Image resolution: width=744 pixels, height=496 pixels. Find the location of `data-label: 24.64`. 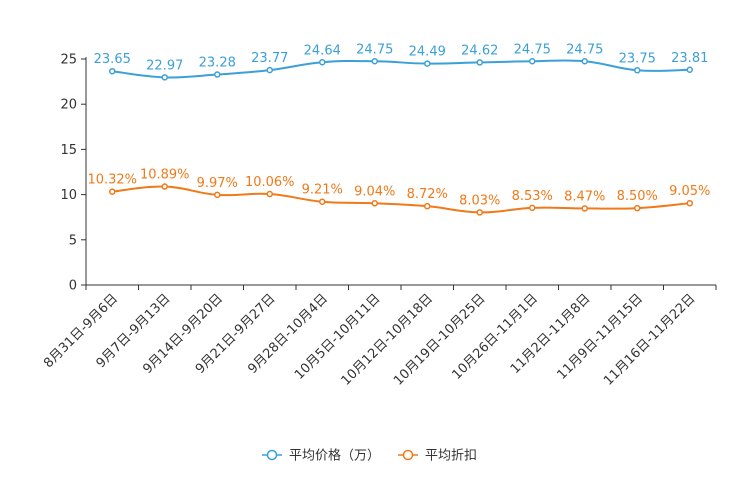

data-label: 24.64 is located at coordinates (322, 50).